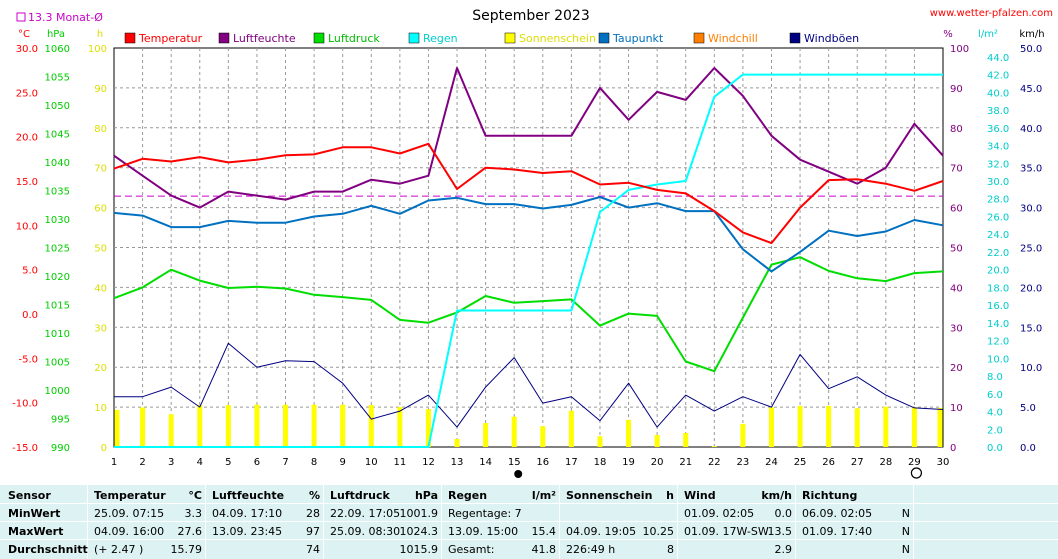 The width and height of the screenshot is (1058, 559). I want to click on x-tick-label: 14, so click(485, 462).